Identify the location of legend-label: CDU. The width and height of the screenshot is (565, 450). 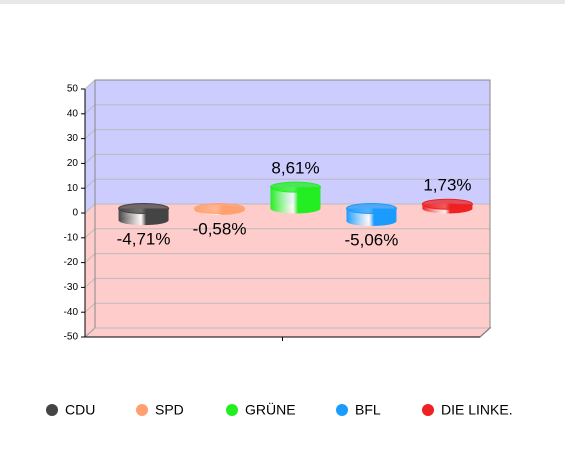
(80, 410).